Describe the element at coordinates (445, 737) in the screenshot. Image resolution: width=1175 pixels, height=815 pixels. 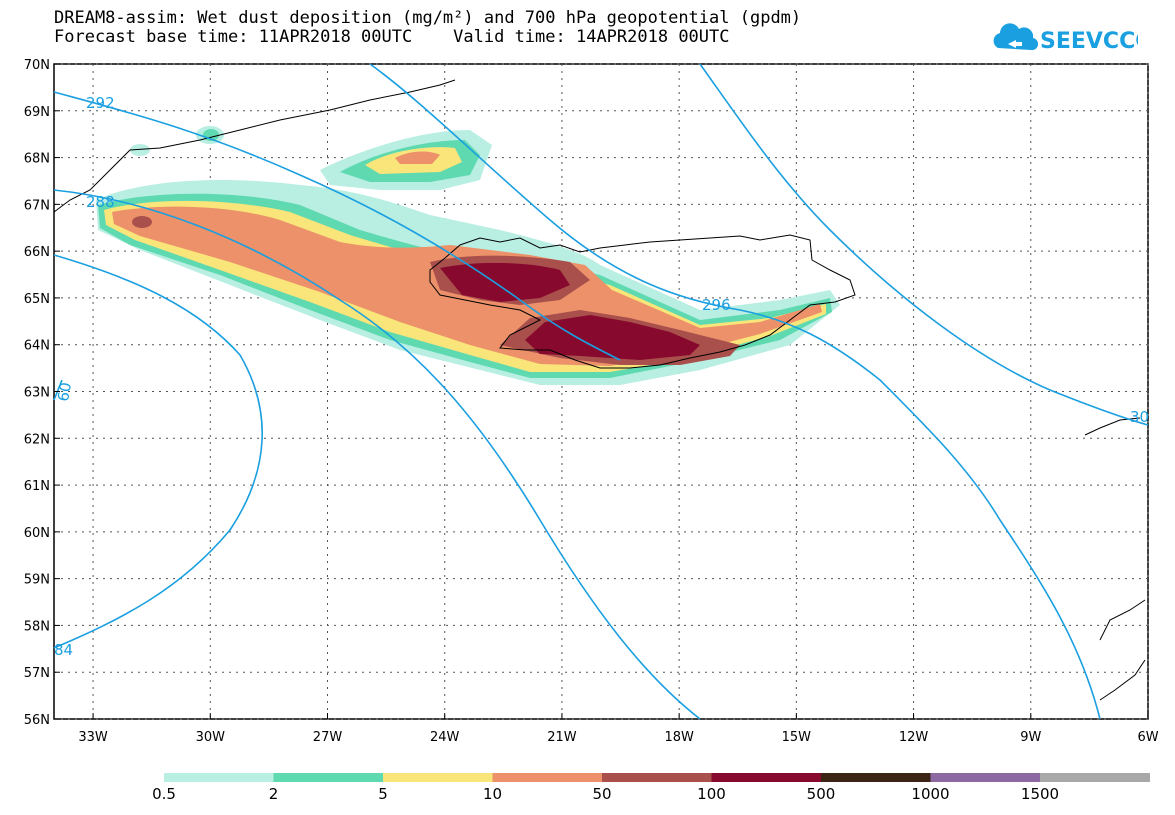
I see `lon-label: 24W` at that location.